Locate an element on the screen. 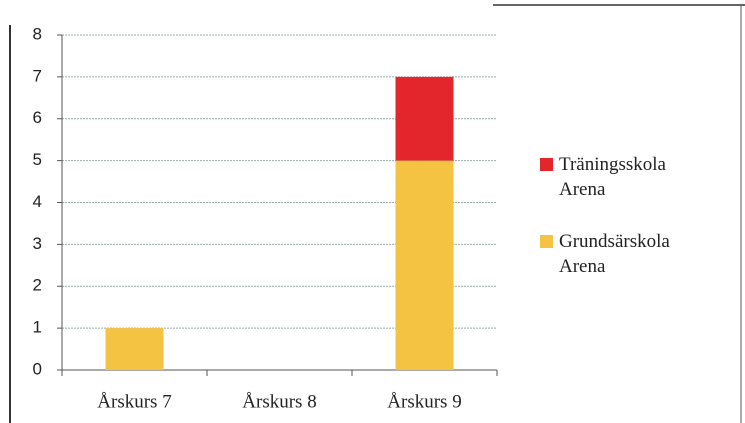  y-tick-label: 7 is located at coordinates (37, 75).